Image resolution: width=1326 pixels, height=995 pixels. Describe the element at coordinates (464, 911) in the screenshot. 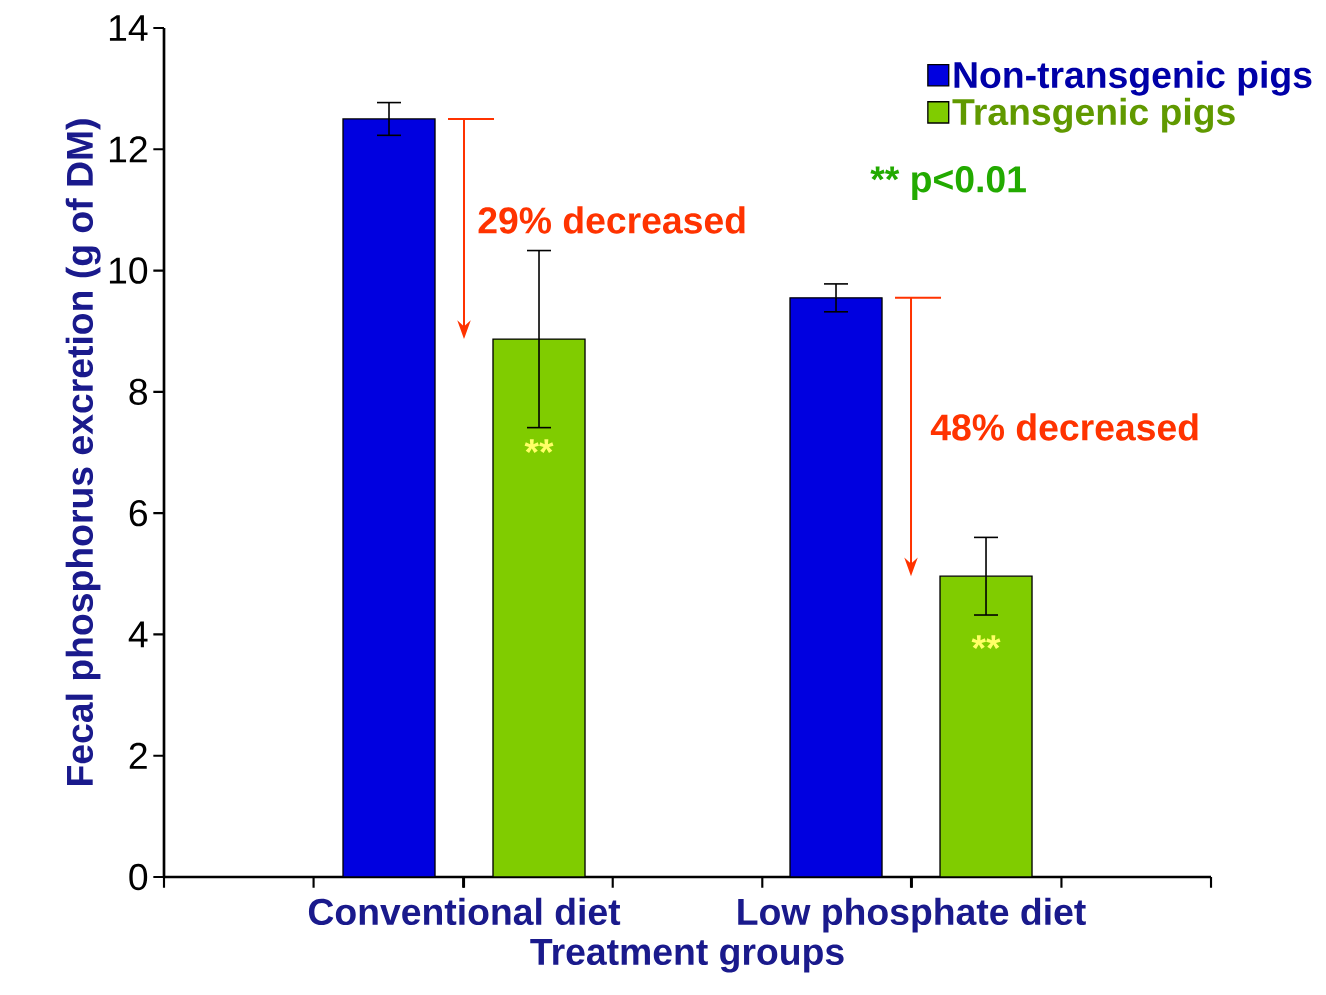

I see `x-tick-label: Conventional diet` at that location.